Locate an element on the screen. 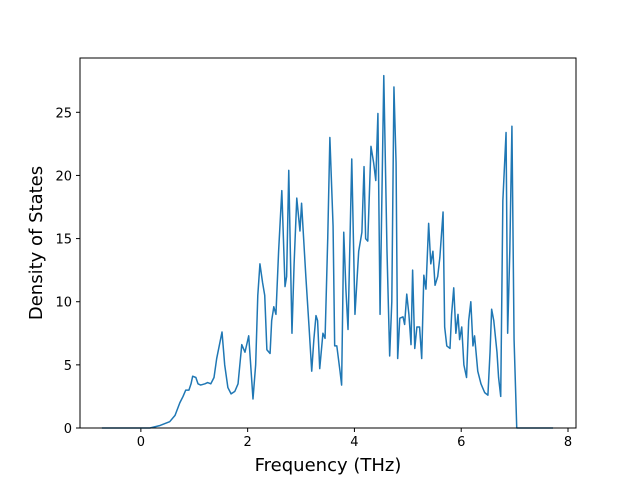 This screenshot has width=640, height=480. x-tick-label: 8 is located at coordinates (568, 442).